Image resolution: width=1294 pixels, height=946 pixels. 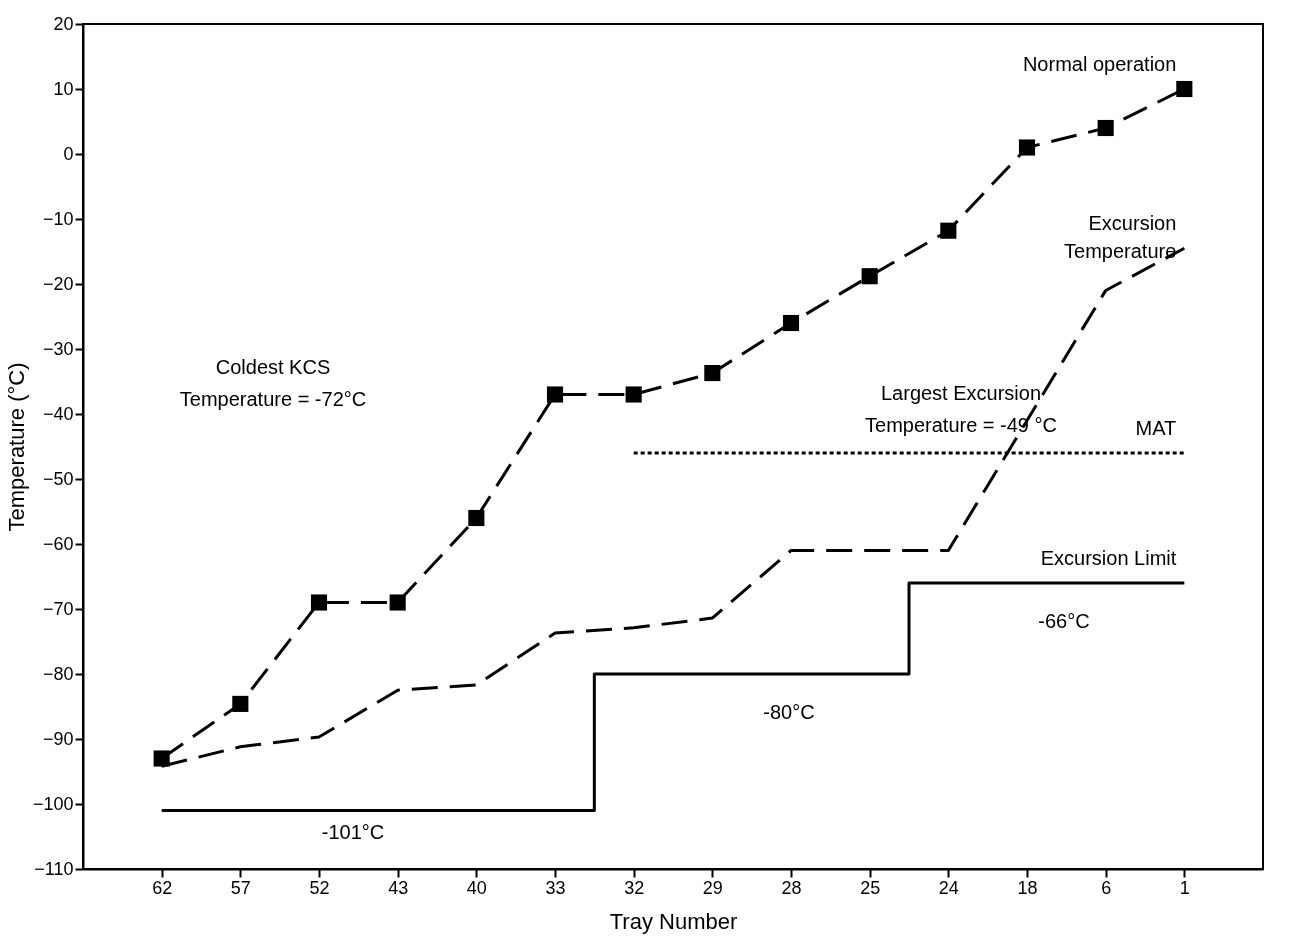 What do you see at coordinates (1027, 887) in the screenshot?
I see `x-tick-label: 18` at bounding box center [1027, 887].